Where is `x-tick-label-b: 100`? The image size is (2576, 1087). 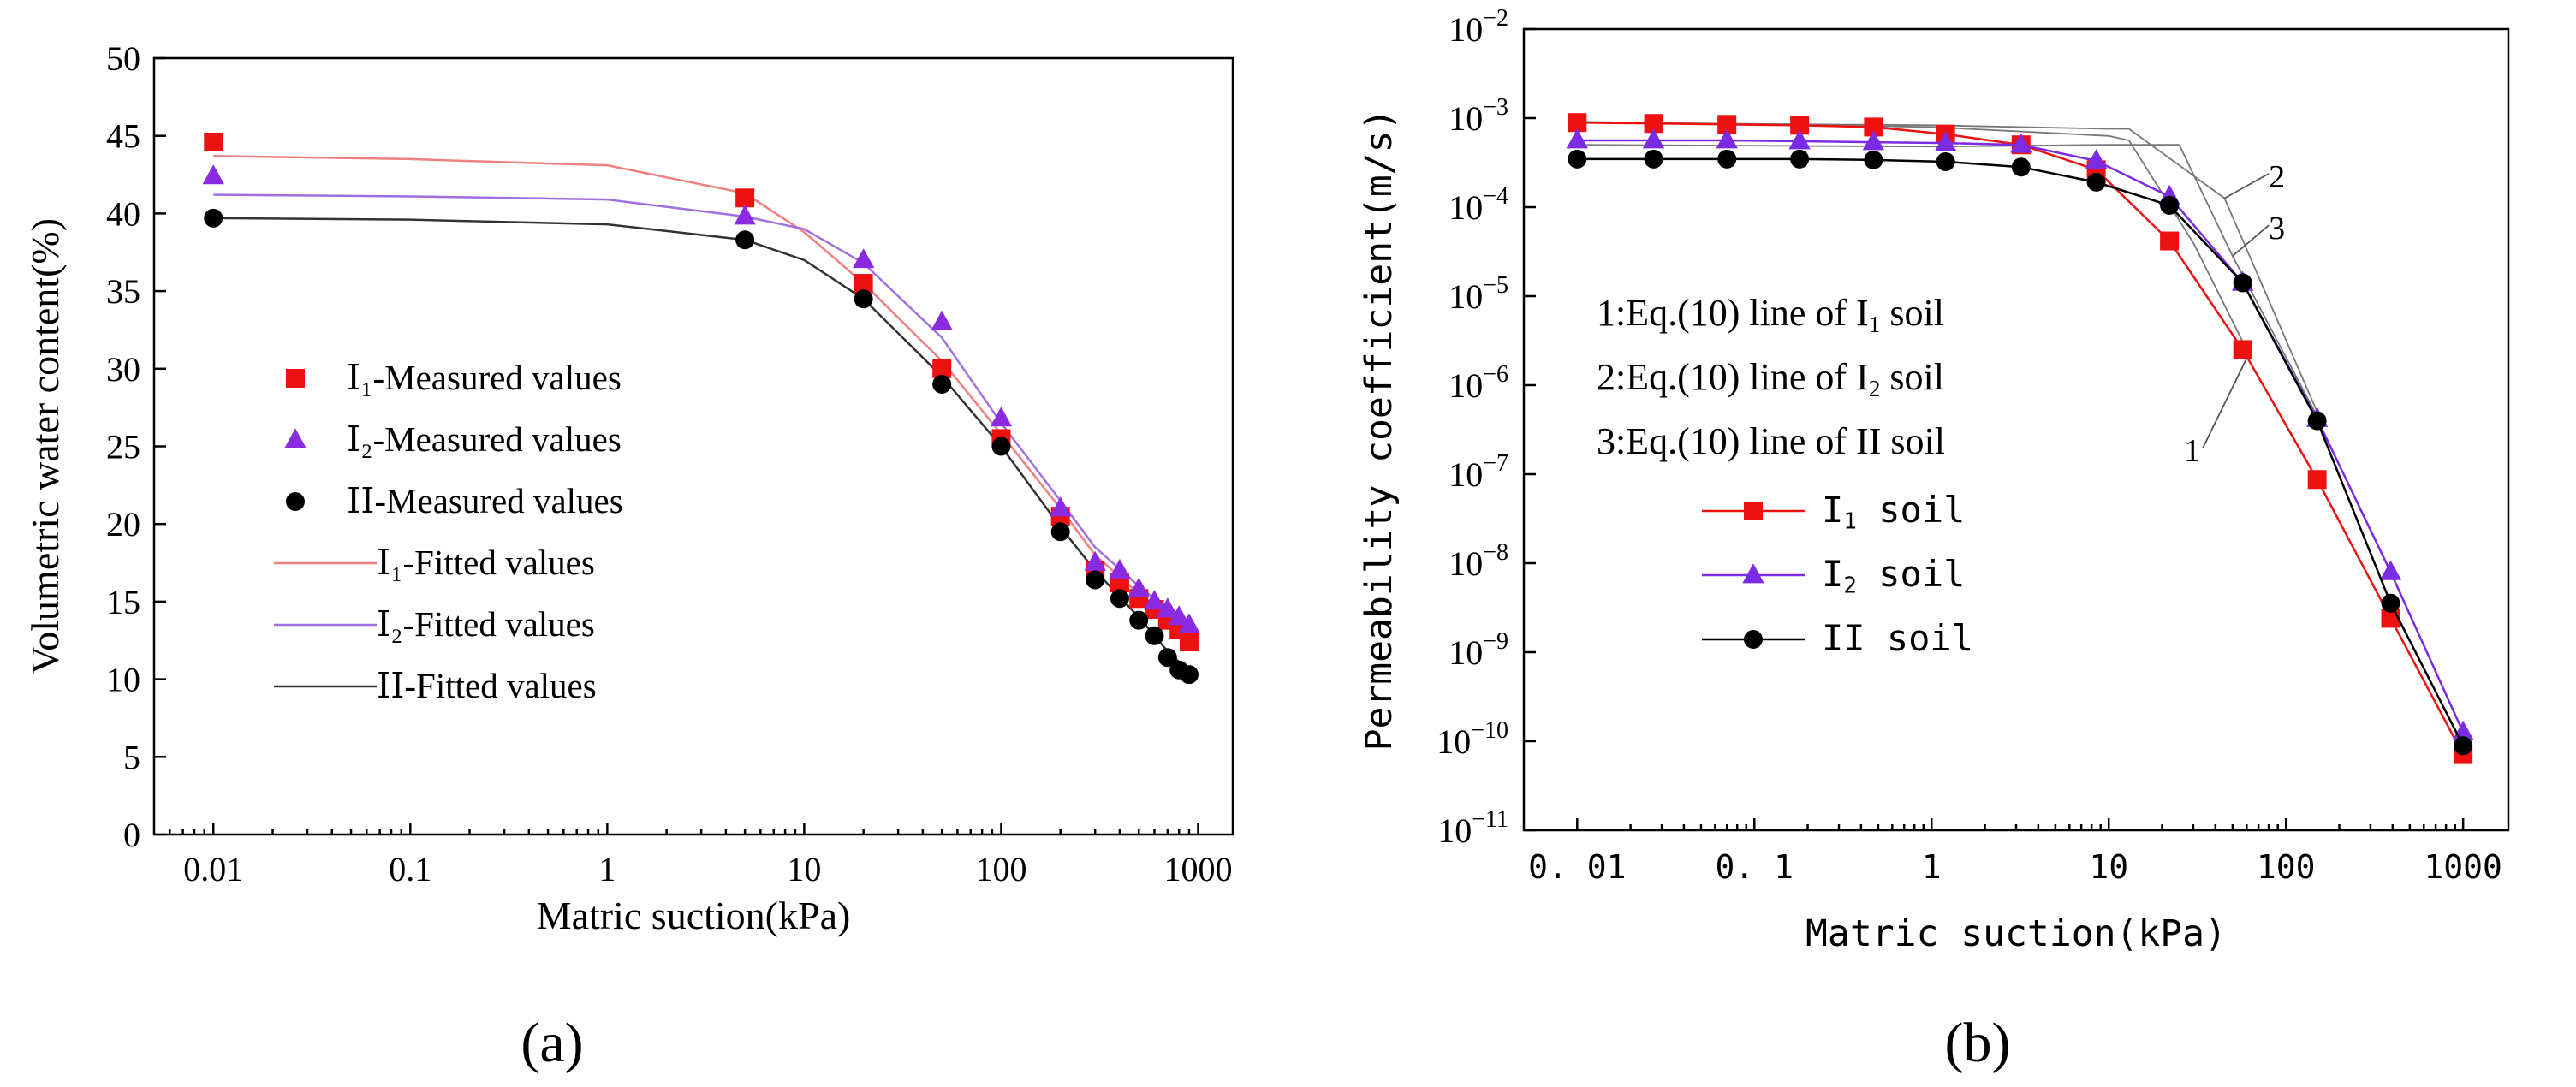 x-tick-label-b: 100 is located at coordinates (2286, 867).